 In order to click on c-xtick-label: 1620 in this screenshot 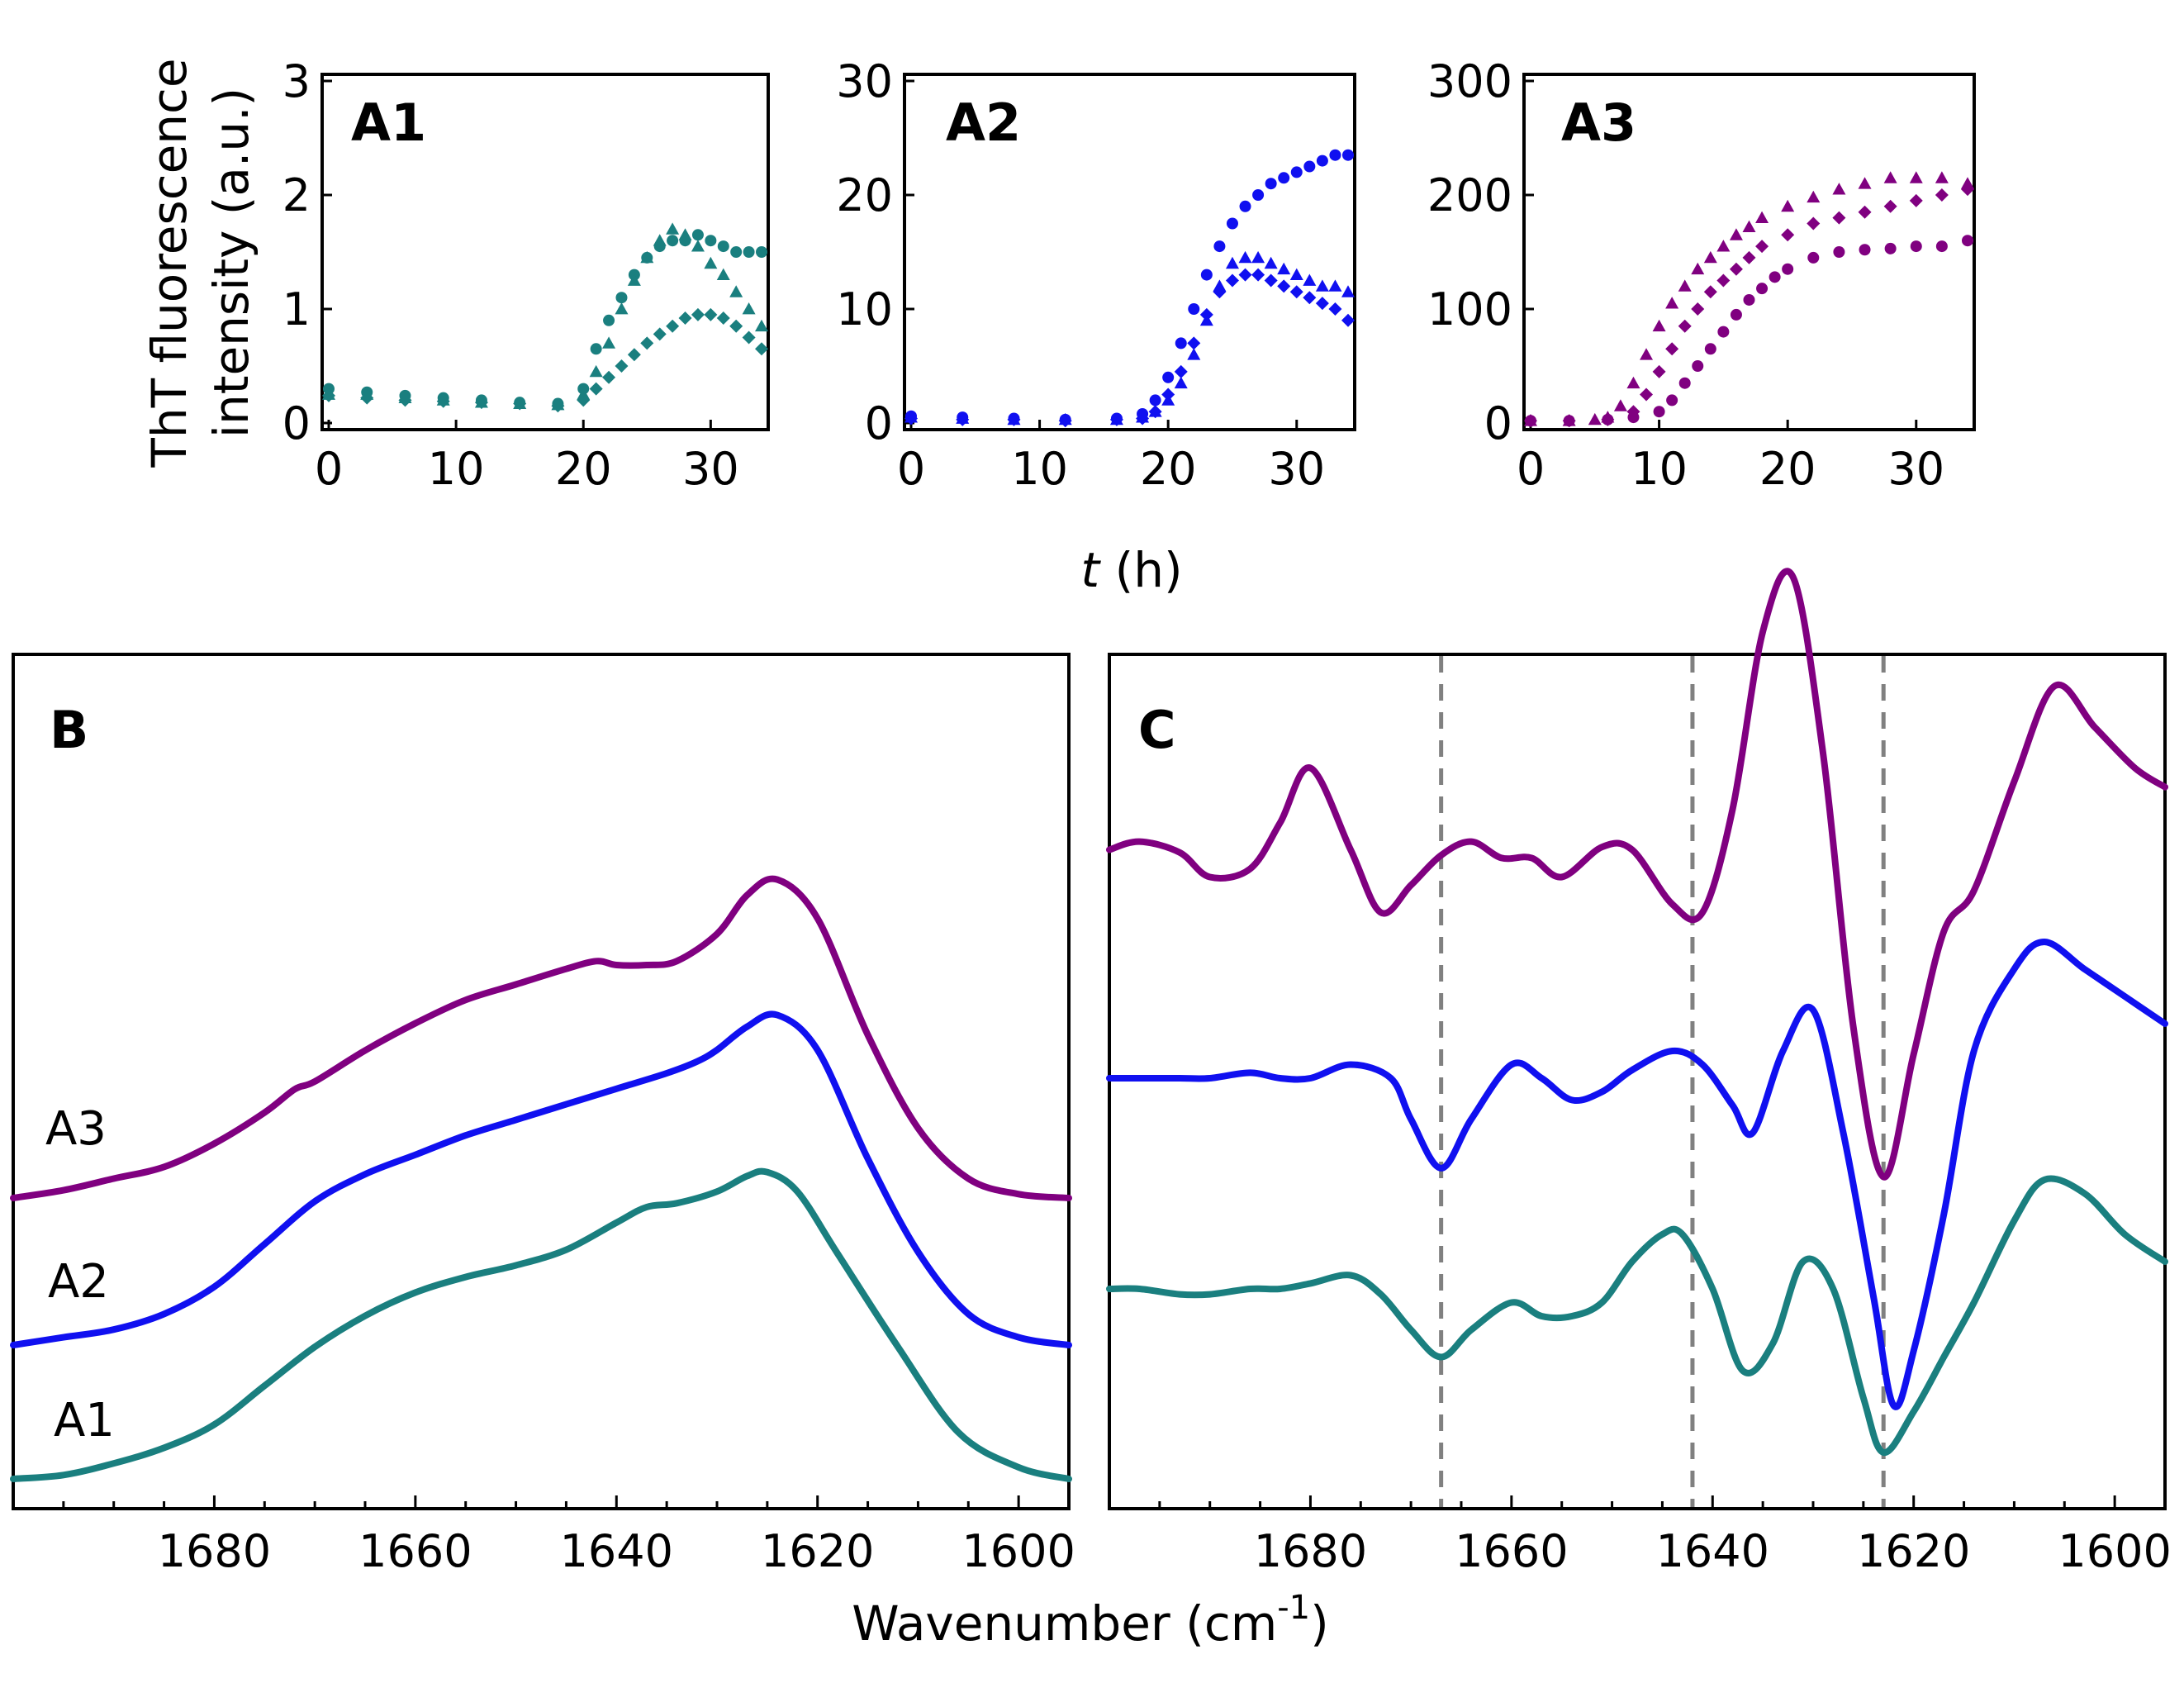, I will do `click(1913, 1551)`.